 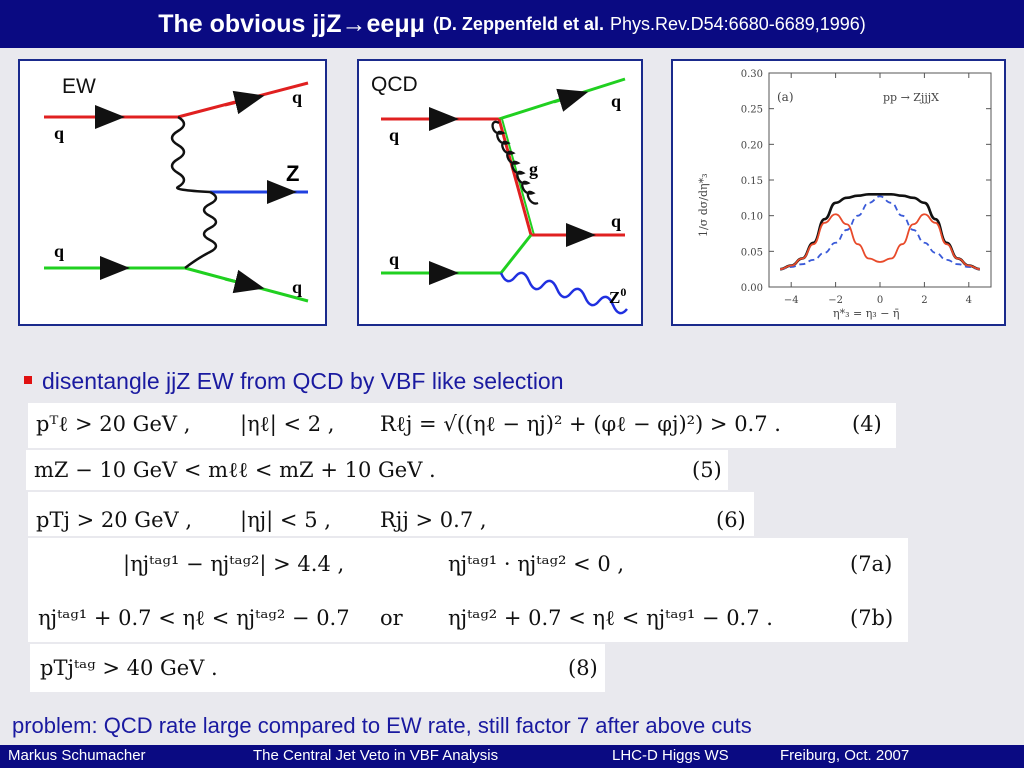 I want to click on plot-panel-label: (a), so click(x=785, y=97).